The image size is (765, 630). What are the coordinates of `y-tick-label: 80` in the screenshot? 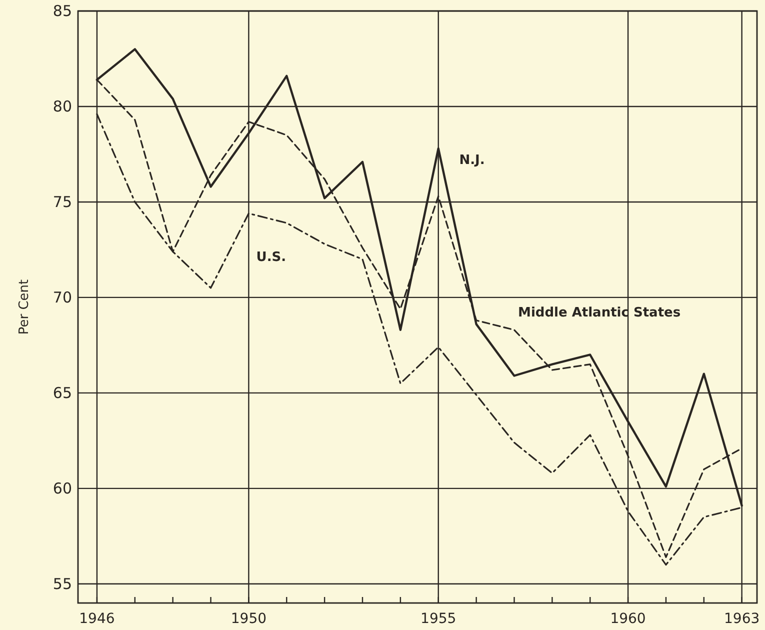 It's located at (62, 106).